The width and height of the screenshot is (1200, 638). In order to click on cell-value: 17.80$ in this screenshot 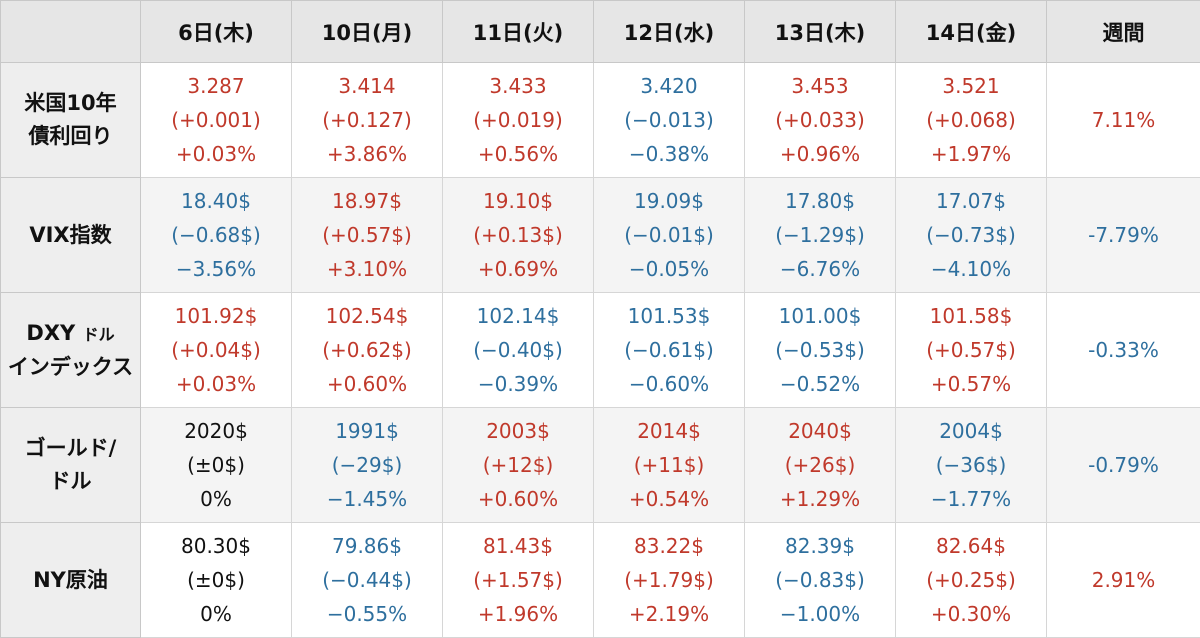, I will do `click(820, 201)`.